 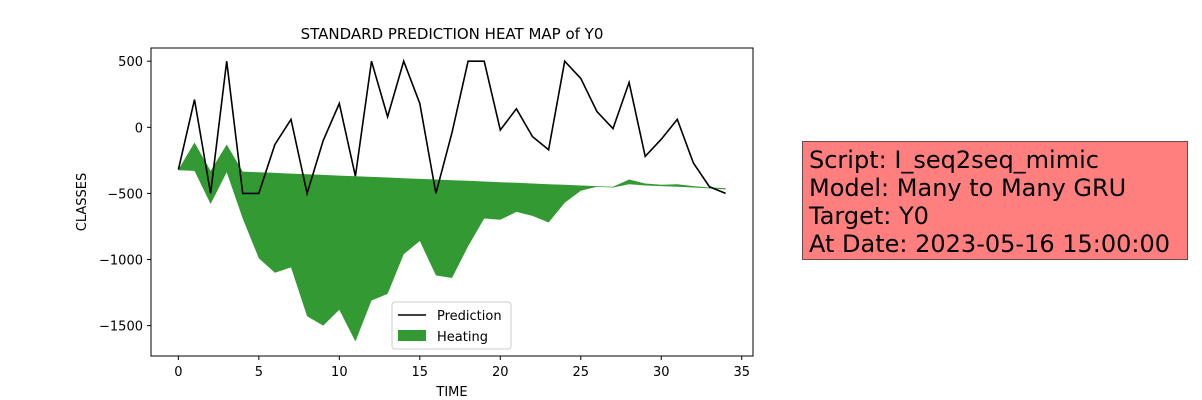 I want to click on x-tick-label: 0, so click(x=178, y=372).